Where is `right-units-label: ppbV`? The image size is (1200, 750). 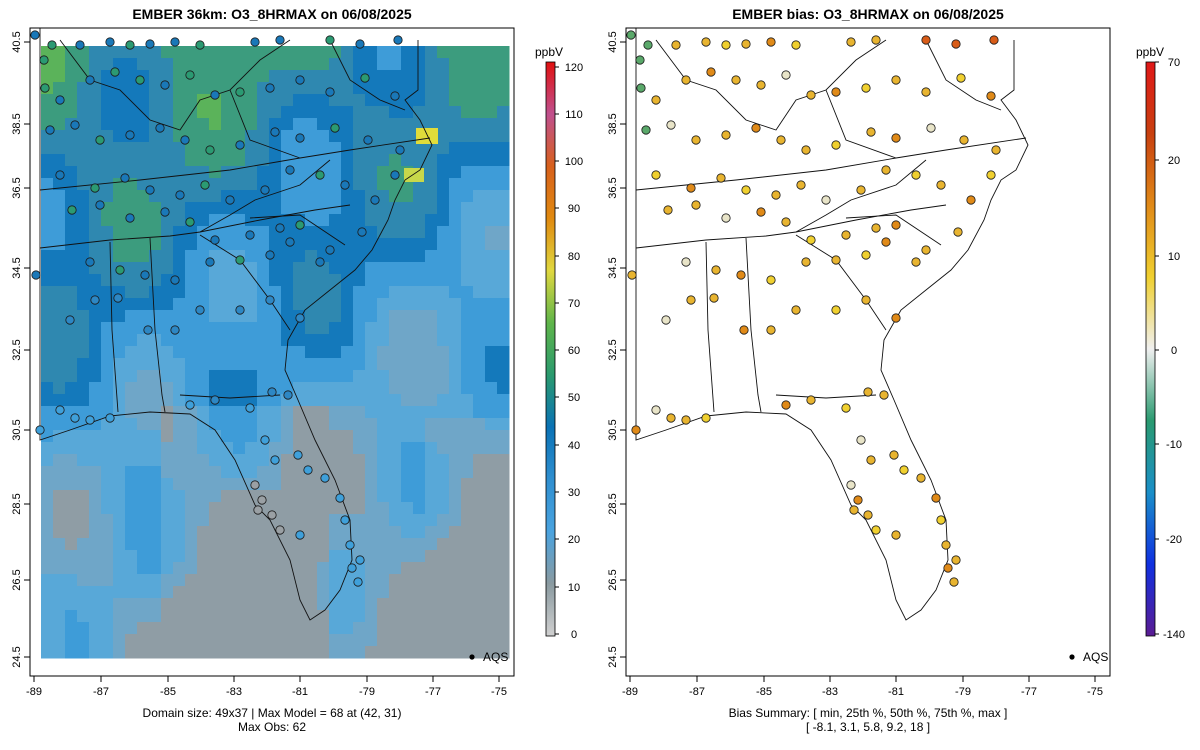
right-units-label: ppbV is located at coordinates (1150, 52).